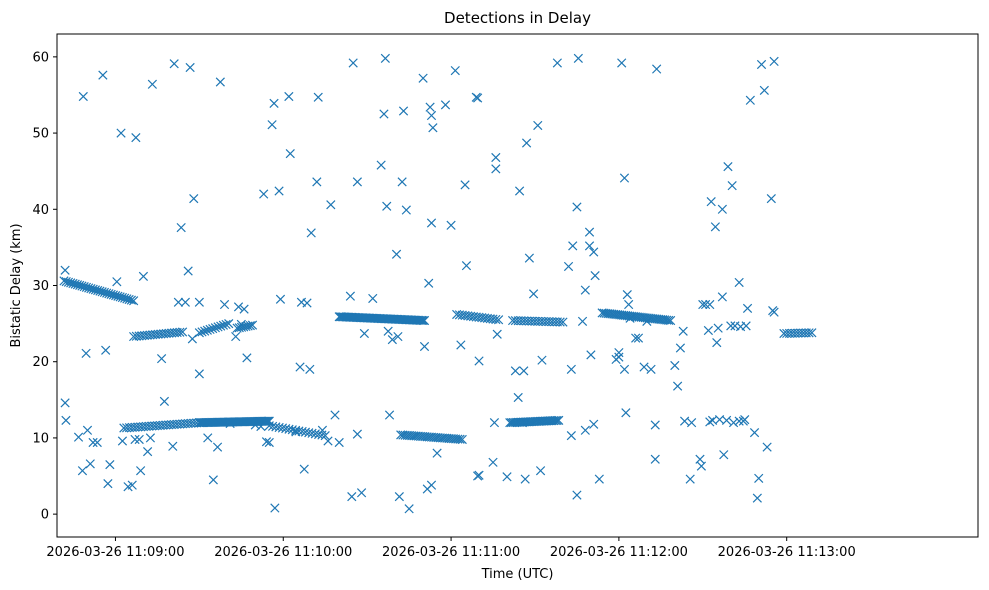 The height and width of the screenshot is (590, 989). I want to click on chart-title: Detections in Delay, so click(517, 18).